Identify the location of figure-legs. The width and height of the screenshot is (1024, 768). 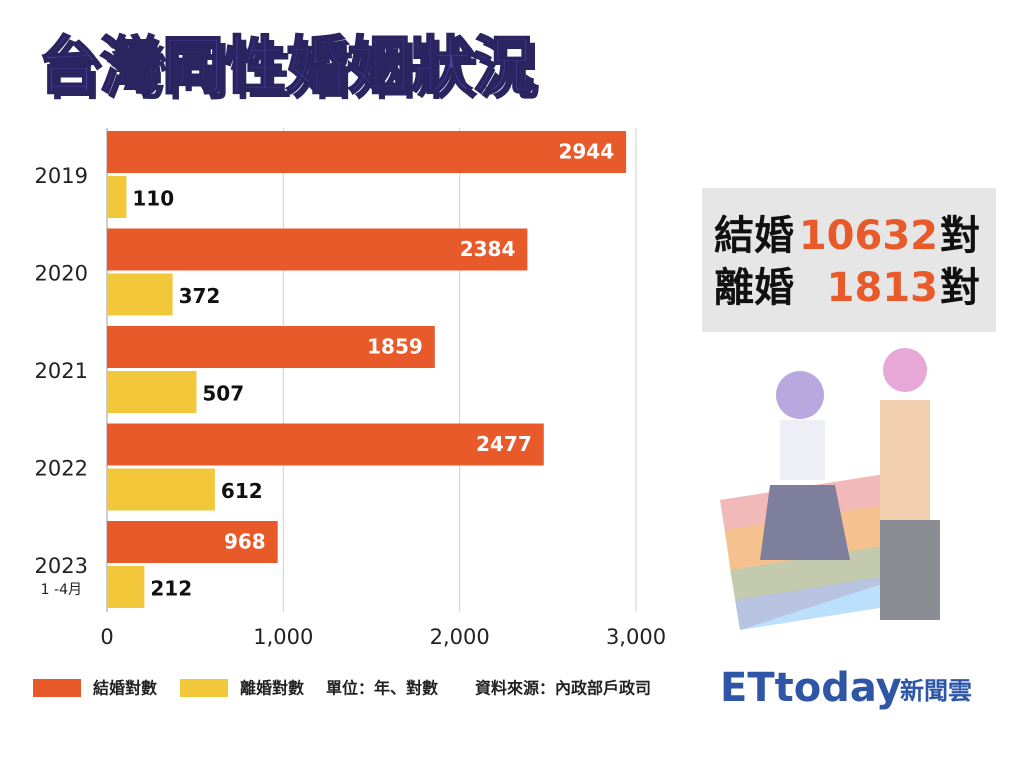
(910, 570).